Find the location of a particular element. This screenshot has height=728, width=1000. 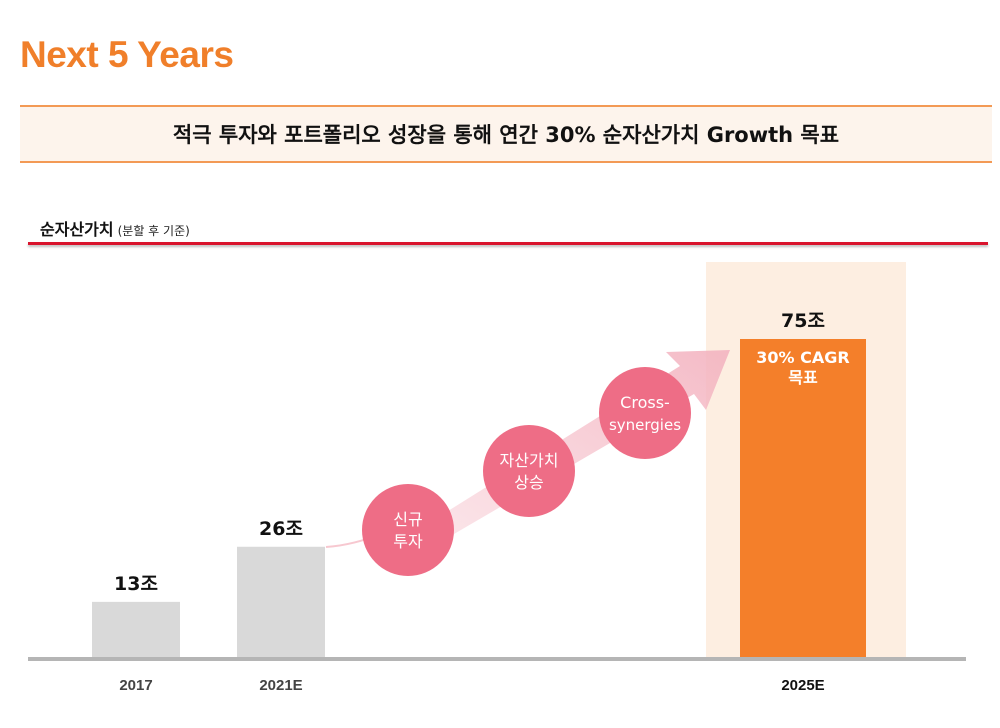

section-label: 순자산가치 is located at coordinates (77, 229).